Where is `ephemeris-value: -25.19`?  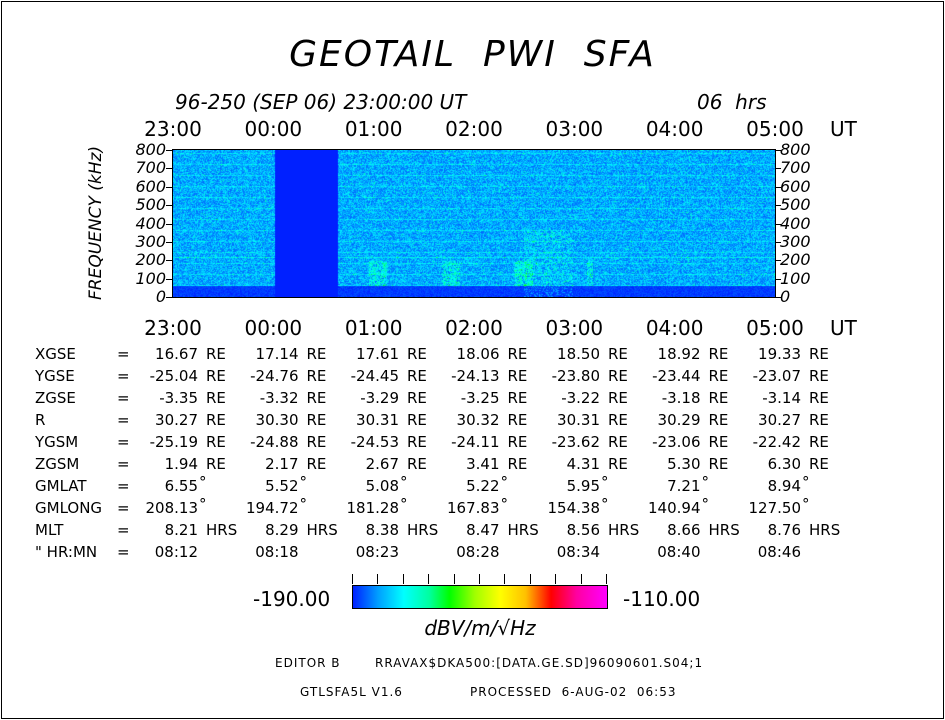
ephemeris-value: -25.19 is located at coordinates (173, 442).